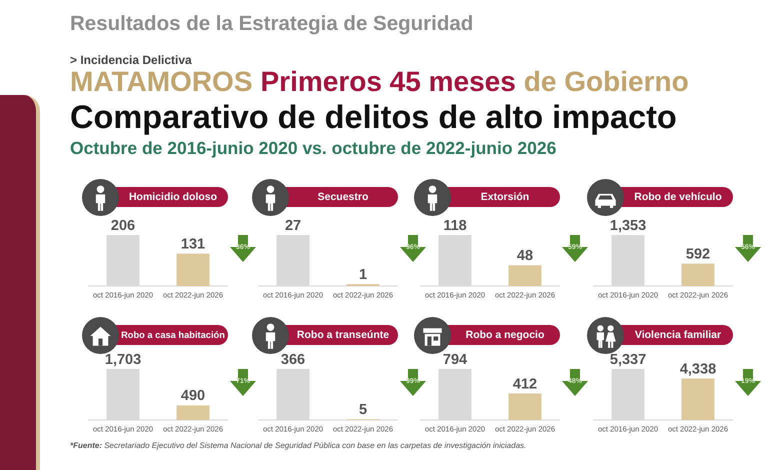 The width and height of the screenshot is (780, 470). I want to click on data-label: 794, so click(455, 360).